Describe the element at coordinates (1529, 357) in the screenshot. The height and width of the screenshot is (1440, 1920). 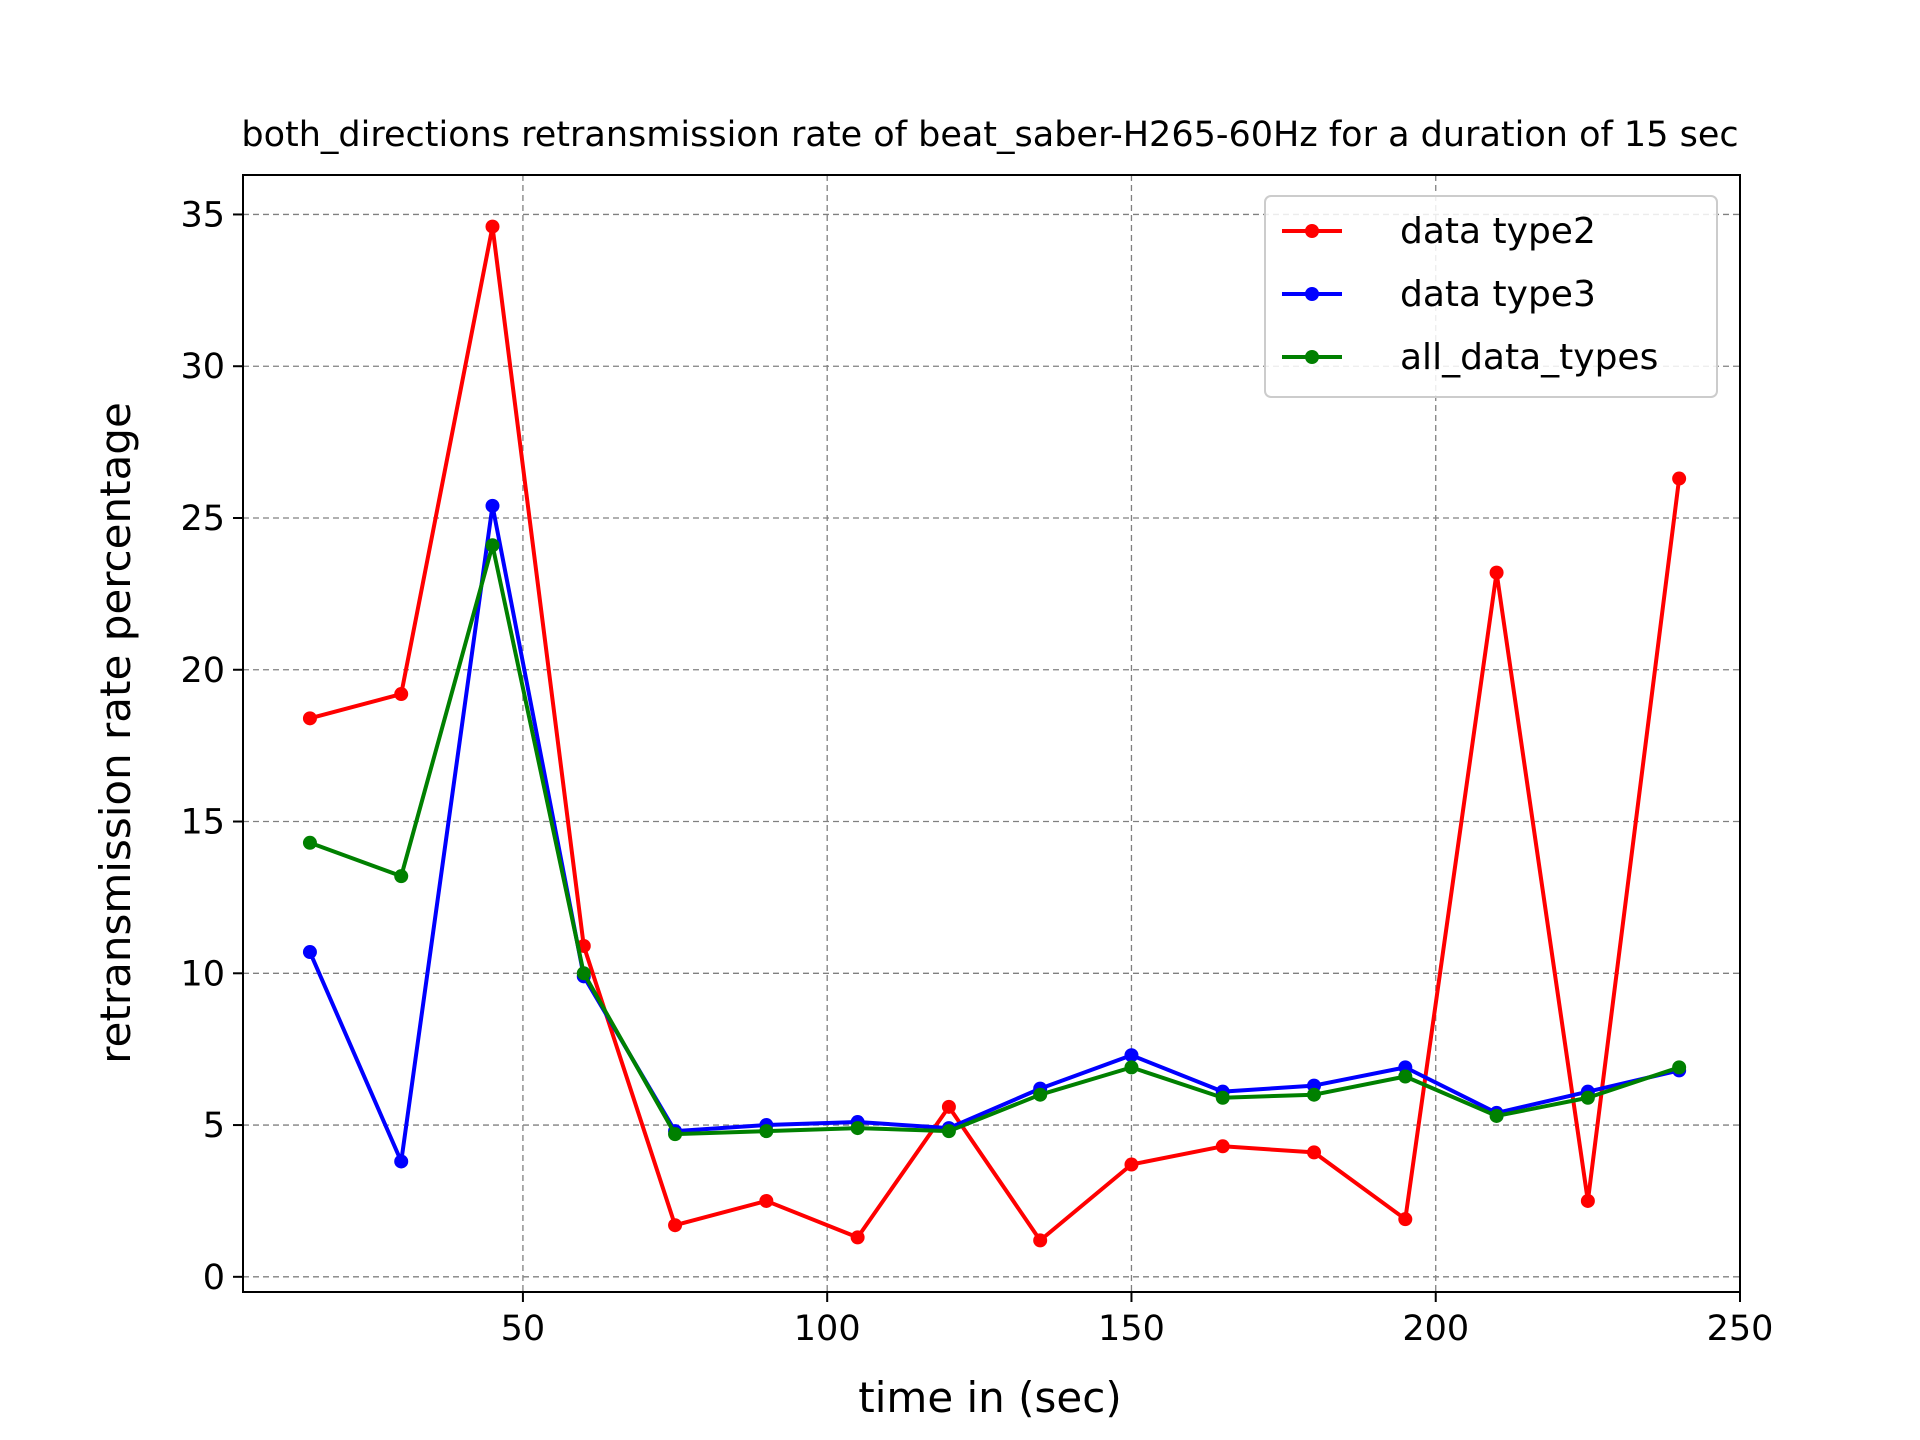
I see `legend-label: all_data_types` at that location.